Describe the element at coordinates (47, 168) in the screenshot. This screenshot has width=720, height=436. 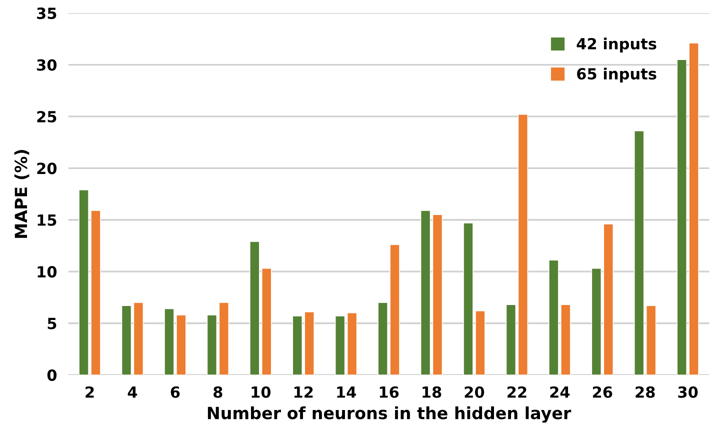
I see `y-tick-label: 20` at that location.